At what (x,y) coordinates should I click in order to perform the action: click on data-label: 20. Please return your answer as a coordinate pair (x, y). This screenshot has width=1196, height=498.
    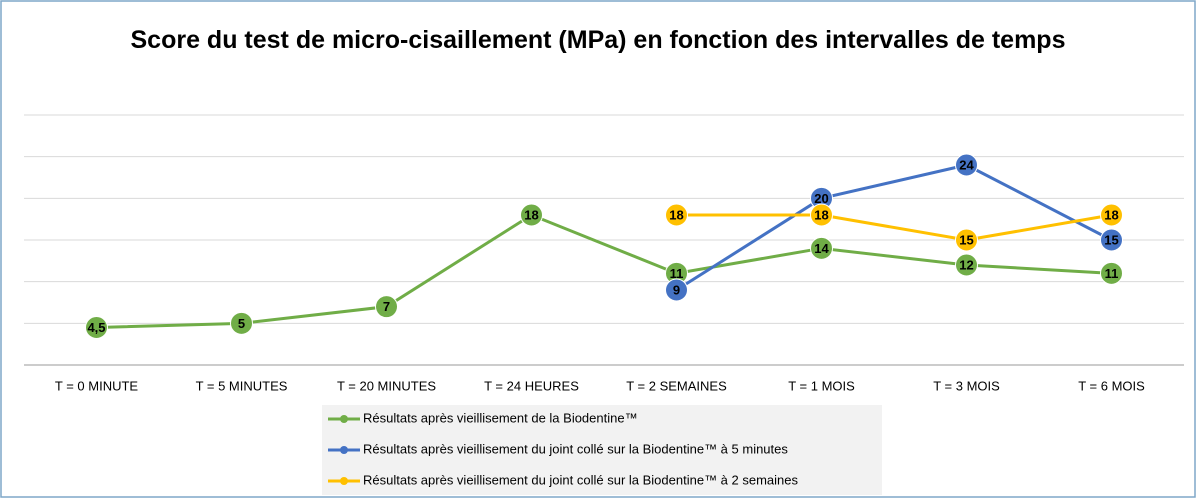
    Looking at the image, I should click on (821, 198).